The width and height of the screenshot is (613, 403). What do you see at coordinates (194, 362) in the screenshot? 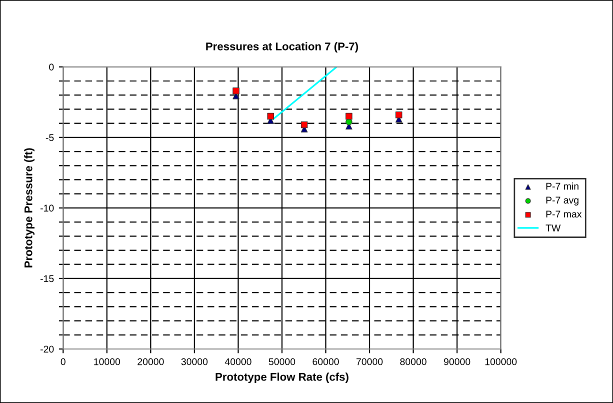
I see `x-tick-label: 30000` at bounding box center [194, 362].